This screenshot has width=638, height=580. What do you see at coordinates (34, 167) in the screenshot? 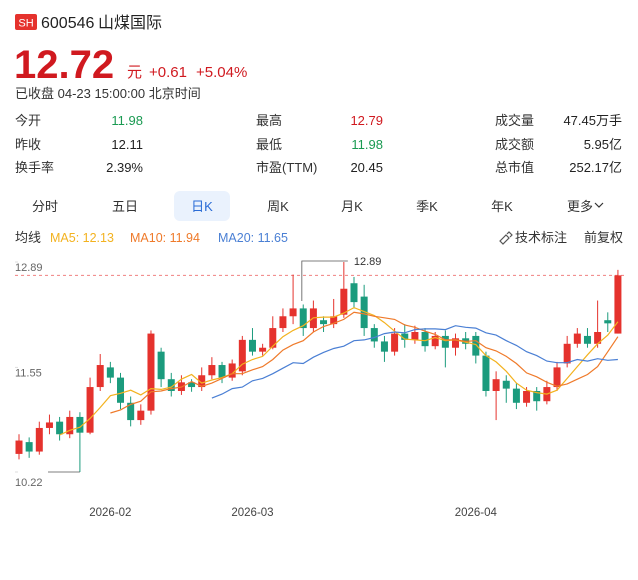
I see `stat-label: 换手率` at bounding box center [34, 167].